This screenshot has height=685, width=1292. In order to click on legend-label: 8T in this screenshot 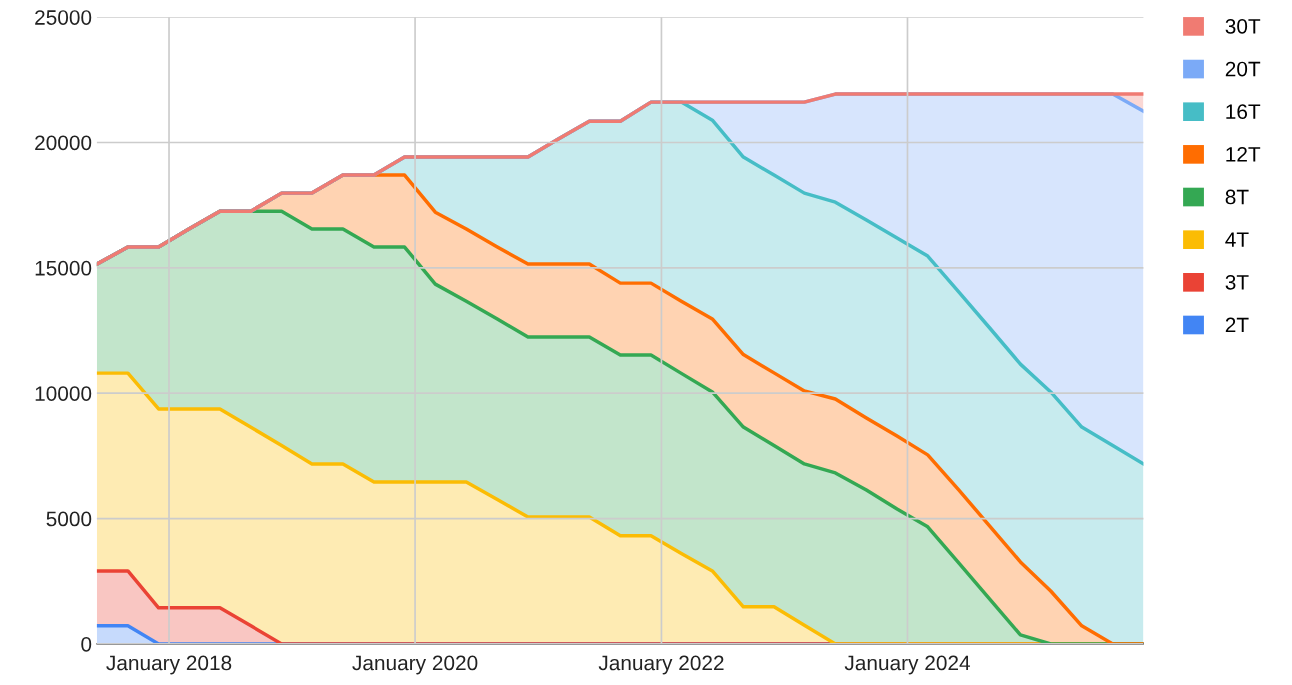, I will do `click(1237, 197)`.